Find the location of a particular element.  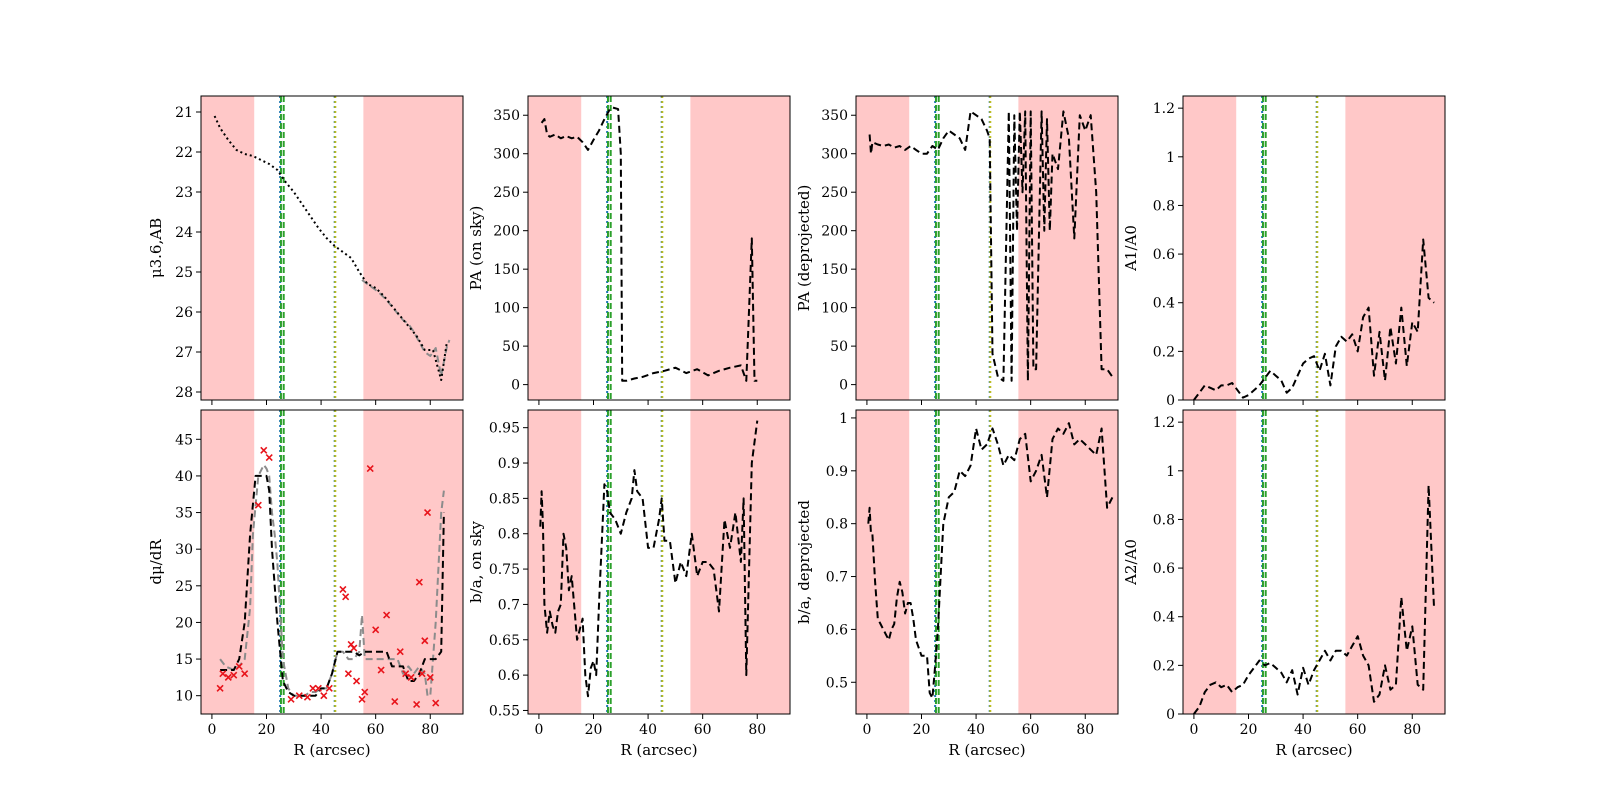

y-tick-label: 0.7 is located at coordinates (837, 578).